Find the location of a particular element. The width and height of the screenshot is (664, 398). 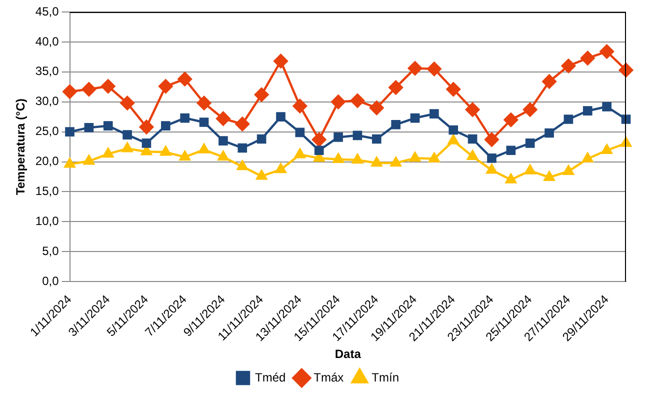

y-tick-label: 25,0 is located at coordinates (47, 131).